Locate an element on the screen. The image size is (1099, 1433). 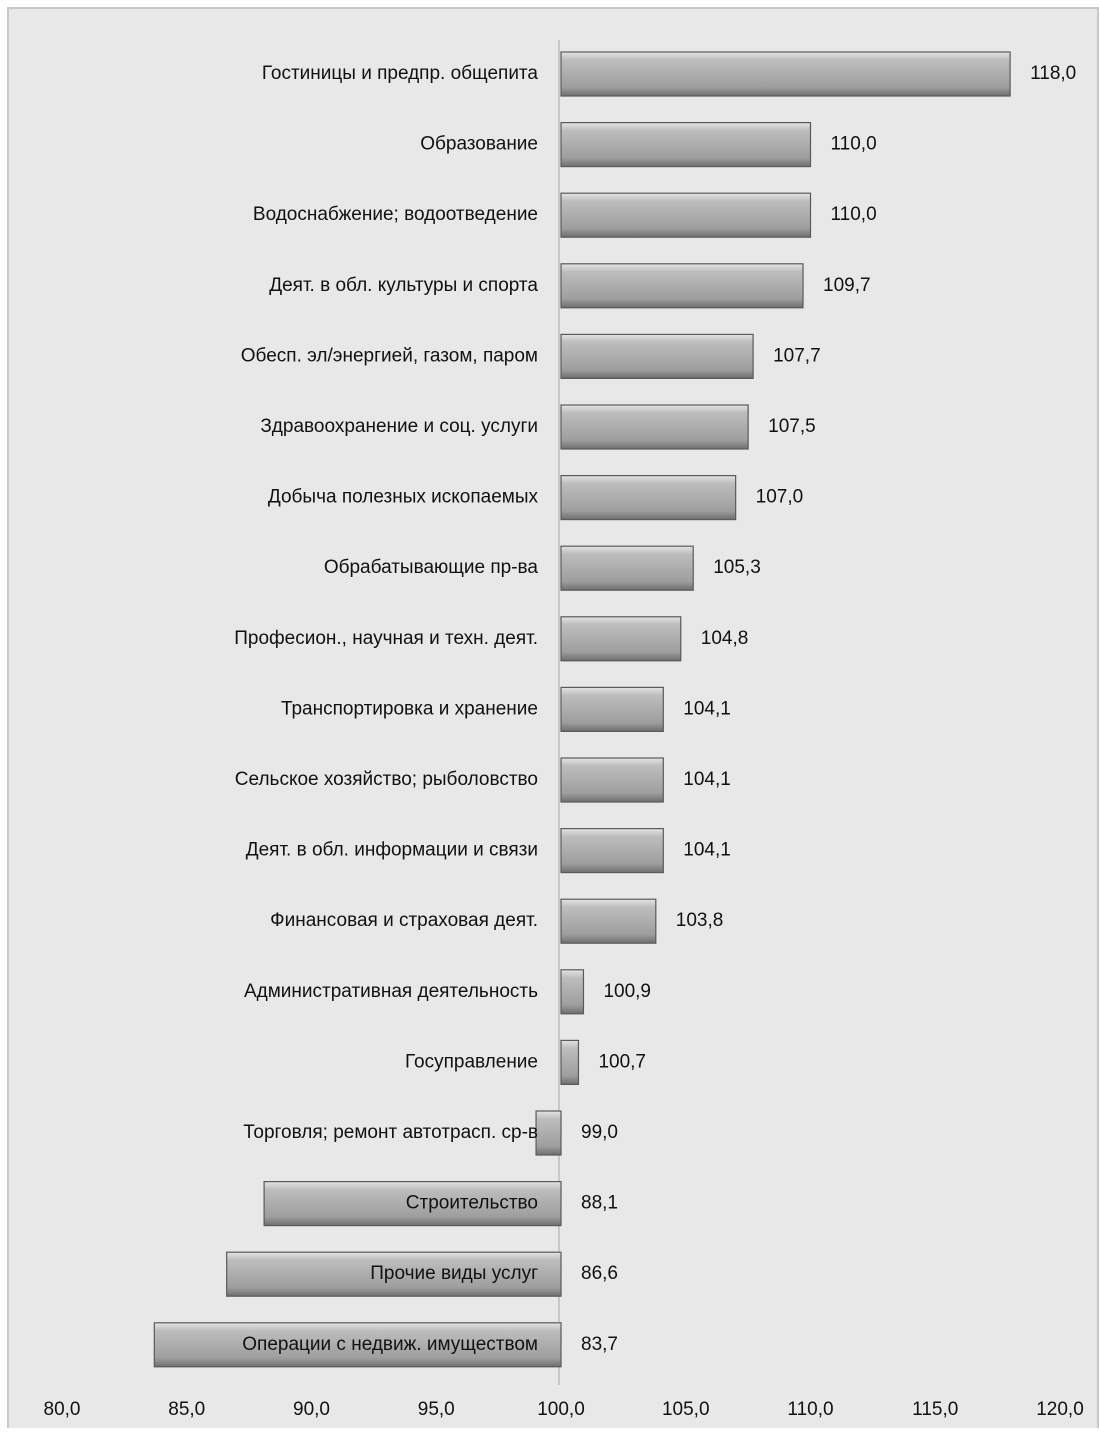
x-tick-label: 90,0 is located at coordinates (311, 1409).